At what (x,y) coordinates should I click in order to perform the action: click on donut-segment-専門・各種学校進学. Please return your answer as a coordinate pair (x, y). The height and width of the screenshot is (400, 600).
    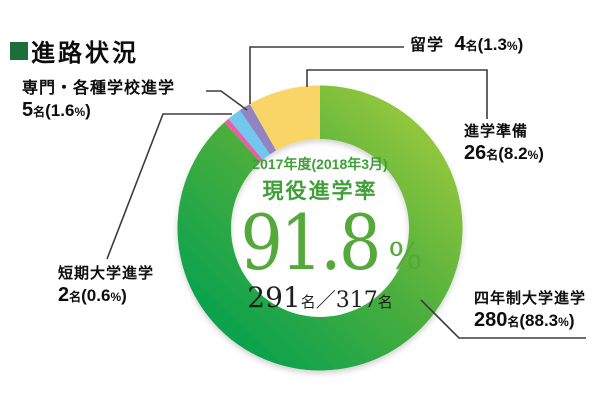
    Looking at the image, I should click on (249, 135).